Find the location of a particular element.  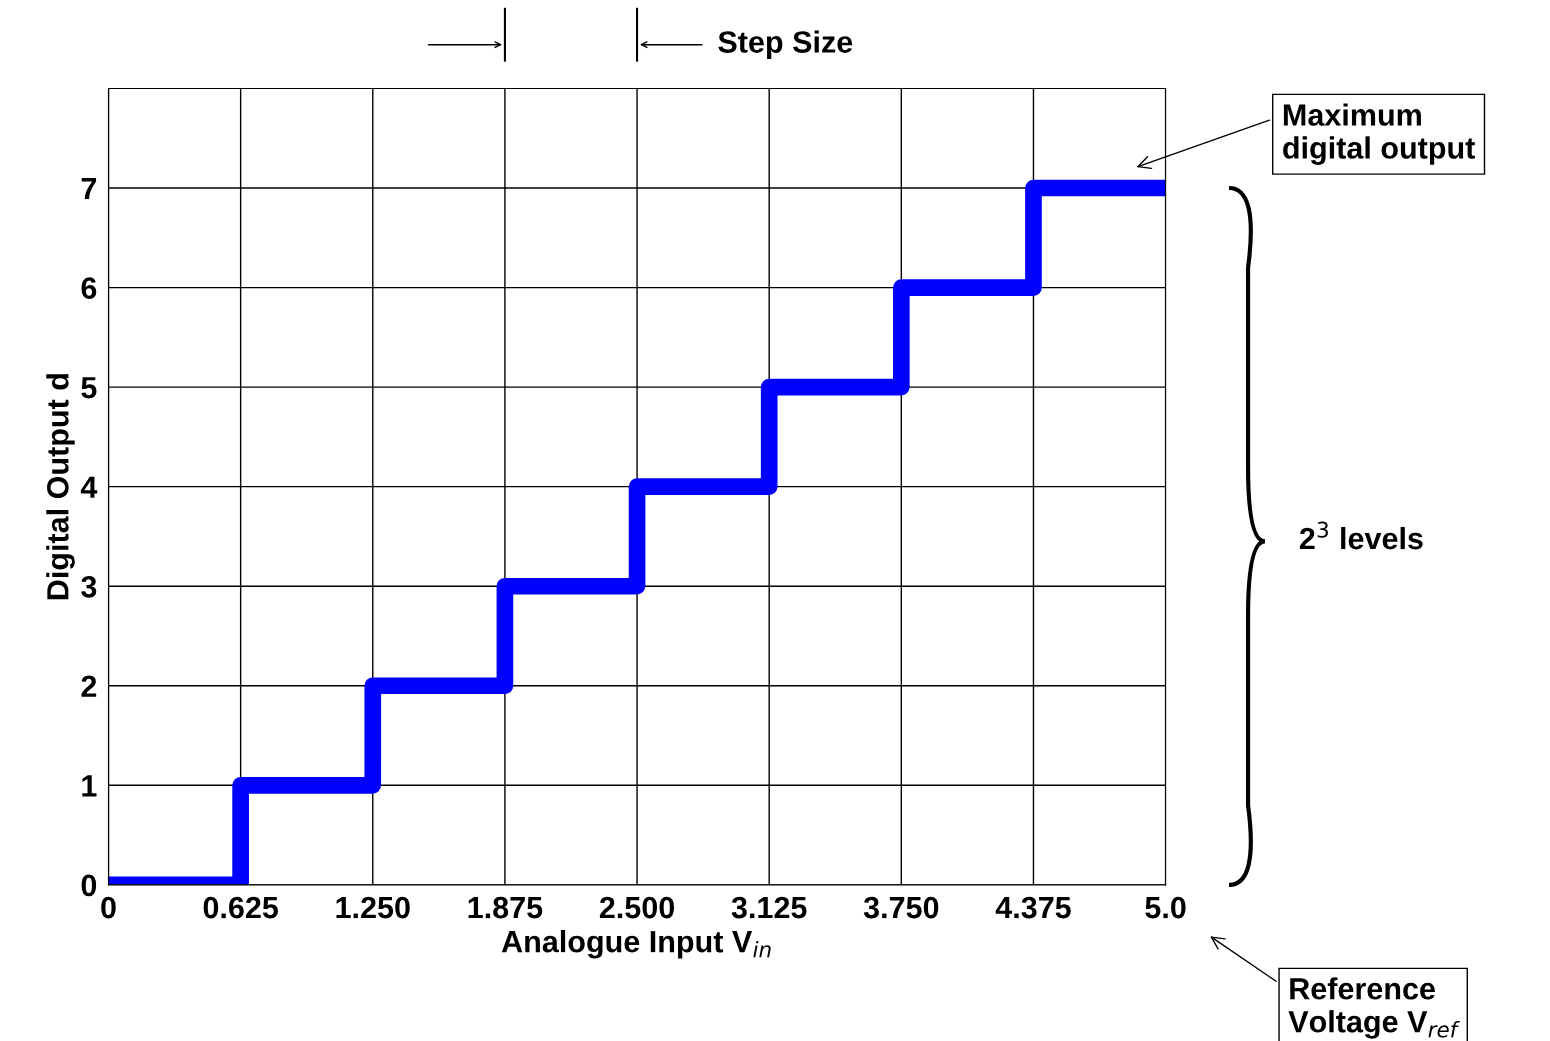

x-tick-label: 0 is located at coordinates (108, 907).